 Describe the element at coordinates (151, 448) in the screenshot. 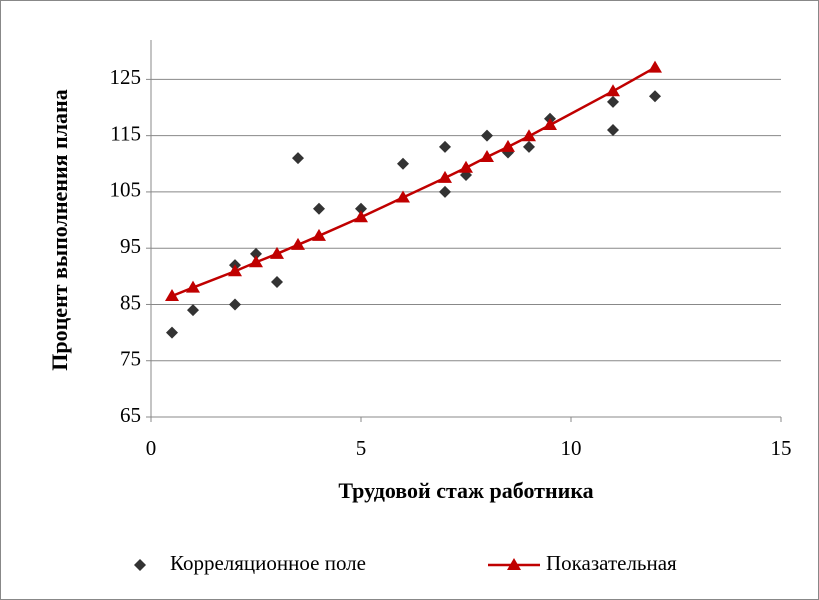

I see `x-tick-label: 0` at that location.